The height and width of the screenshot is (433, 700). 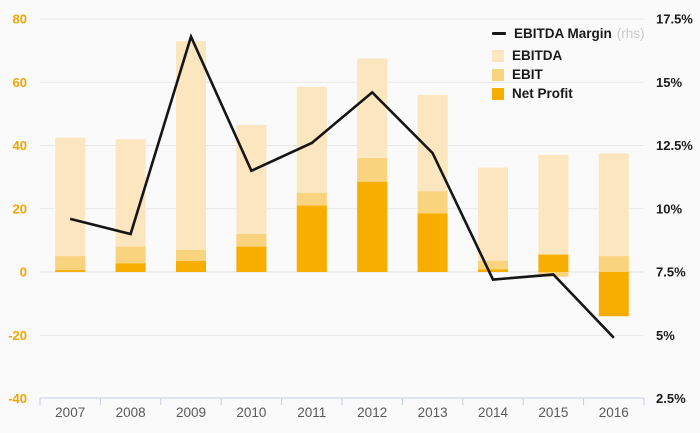 I want to click on right-axis-label: 10%, so click(x=669, y=208).